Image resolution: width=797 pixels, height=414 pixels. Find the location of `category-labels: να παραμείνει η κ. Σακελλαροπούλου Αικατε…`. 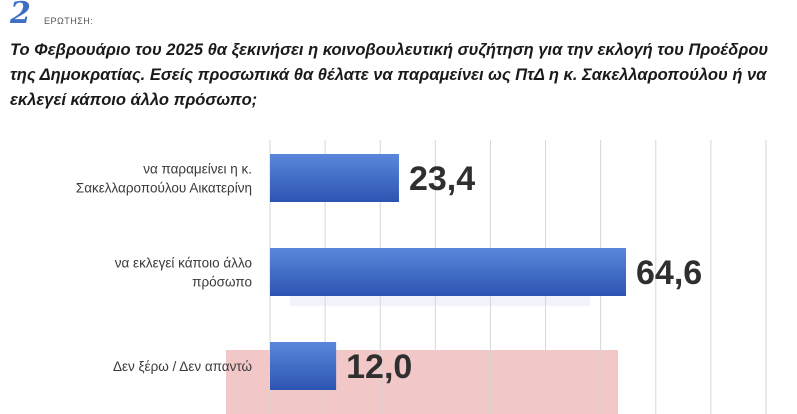

category-labels: να παραμείνει η κ. Σακελλαροπούλου Αικατε… is located at coordinates (164, 268).